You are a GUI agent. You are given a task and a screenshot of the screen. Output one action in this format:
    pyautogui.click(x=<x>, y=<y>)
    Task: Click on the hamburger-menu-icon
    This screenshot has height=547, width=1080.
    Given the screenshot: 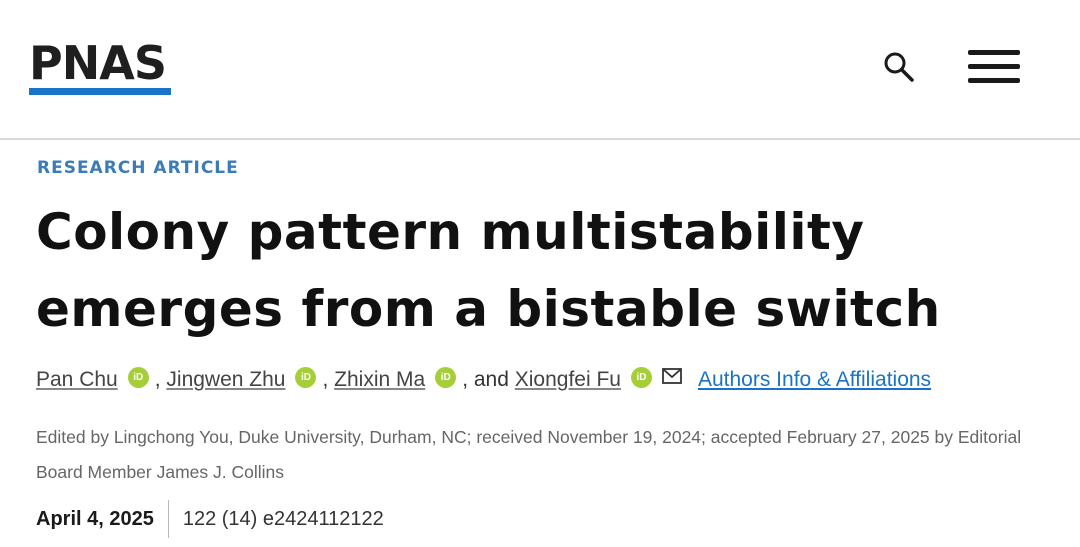 What is the action you would take?
    pyautogui.click(x=994, y=66)
    